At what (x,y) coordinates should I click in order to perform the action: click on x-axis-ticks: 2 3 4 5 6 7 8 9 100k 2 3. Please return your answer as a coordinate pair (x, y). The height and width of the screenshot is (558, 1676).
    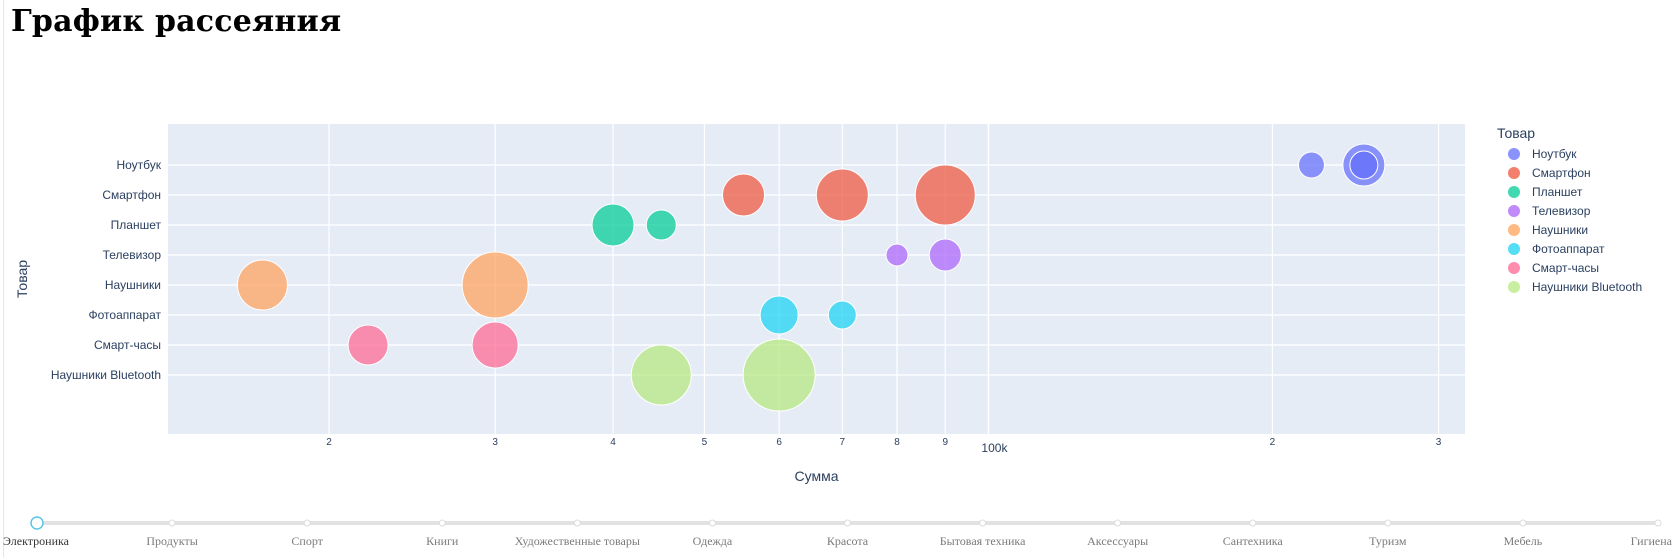
    Looking at the image, I should click on (884, 446).